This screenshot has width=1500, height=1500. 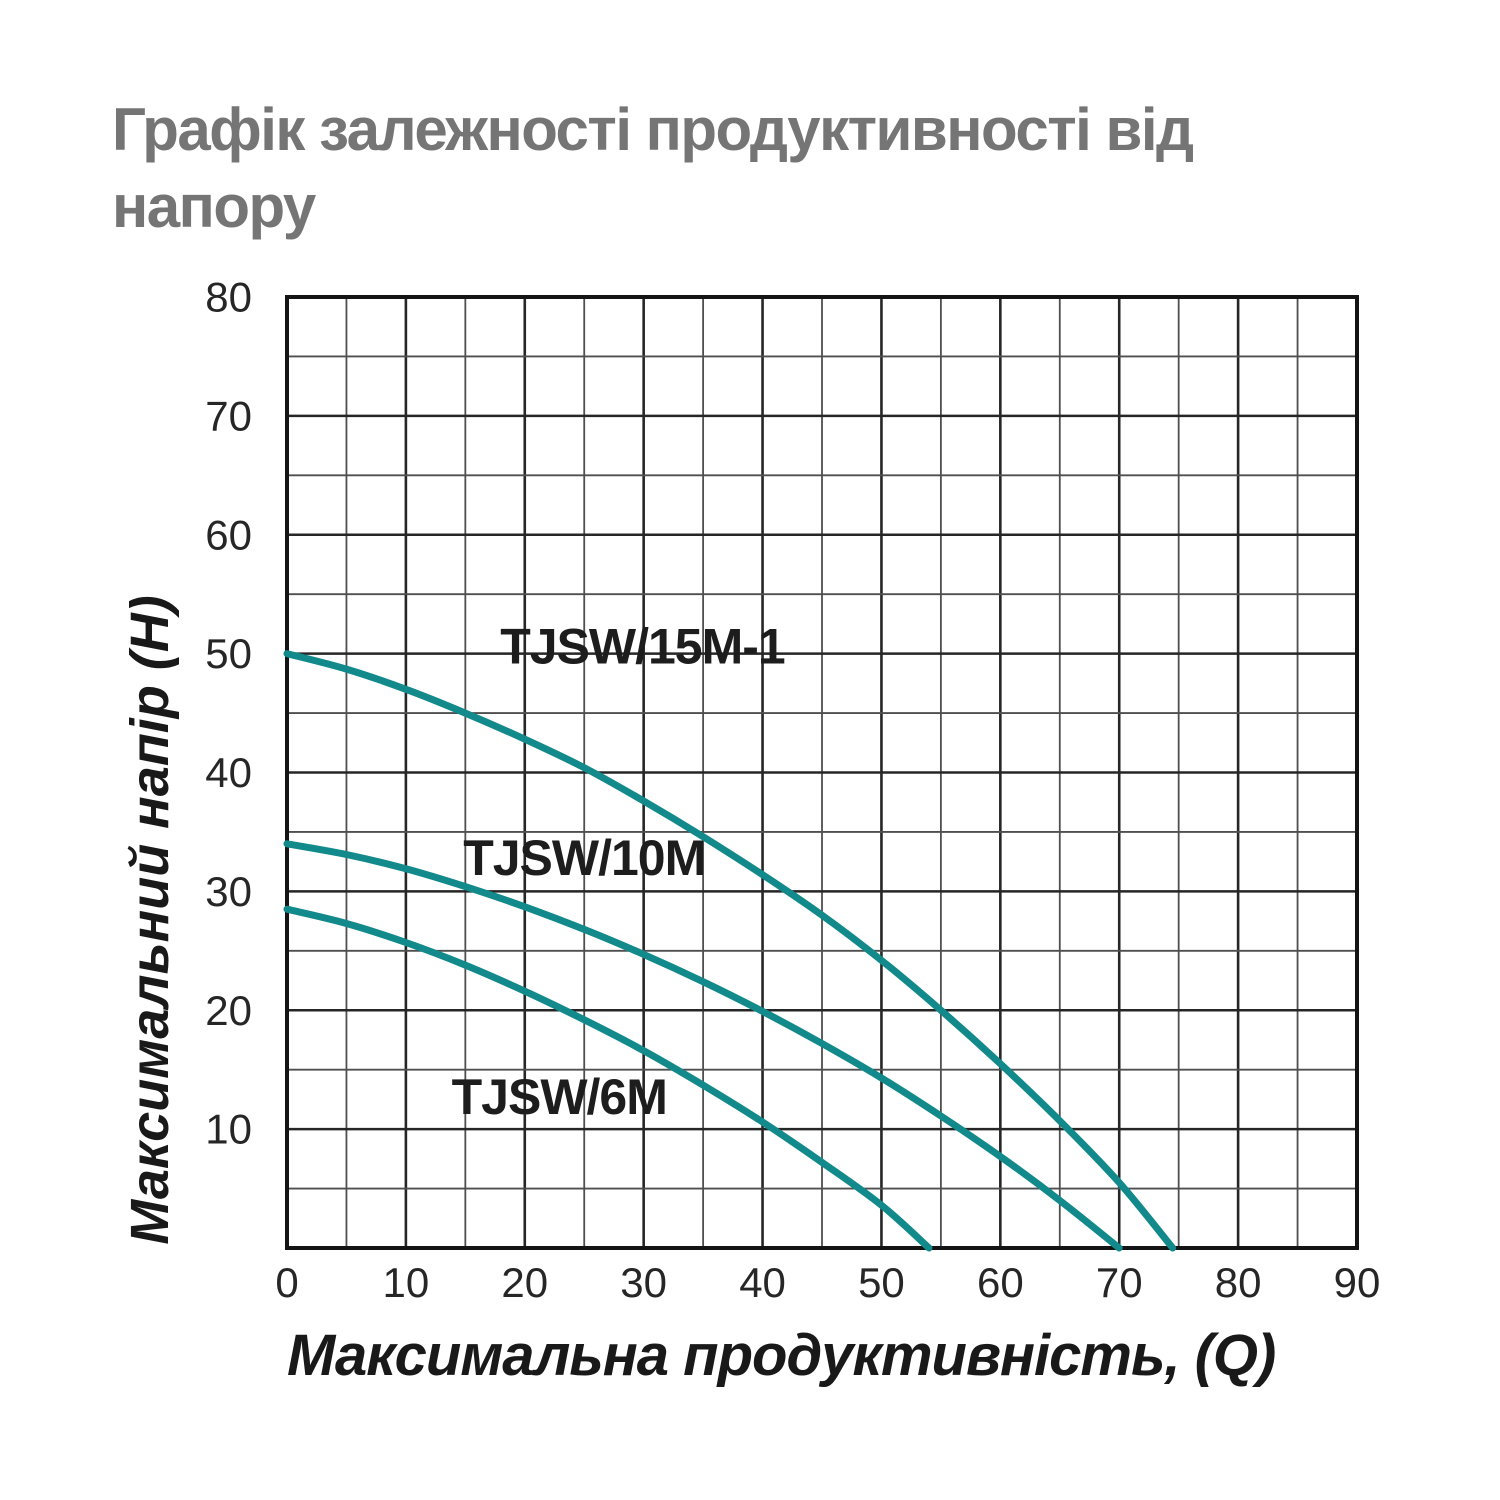 What do you see at coordinates (559, 1097) in the screenshot?
I see `curve-label-tjsw-6m: TJSW/6M` at bounding box center [559, 1097].